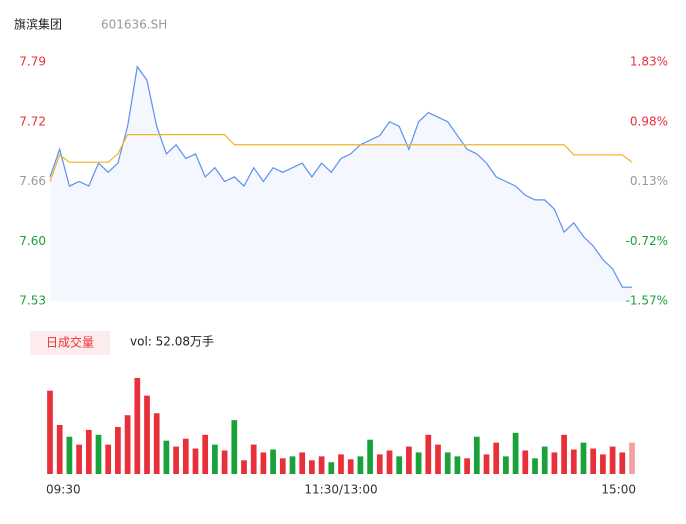 The image size is (686, 524). I want to click on volume-total: vol: 52.08万手, so click(172, 342).